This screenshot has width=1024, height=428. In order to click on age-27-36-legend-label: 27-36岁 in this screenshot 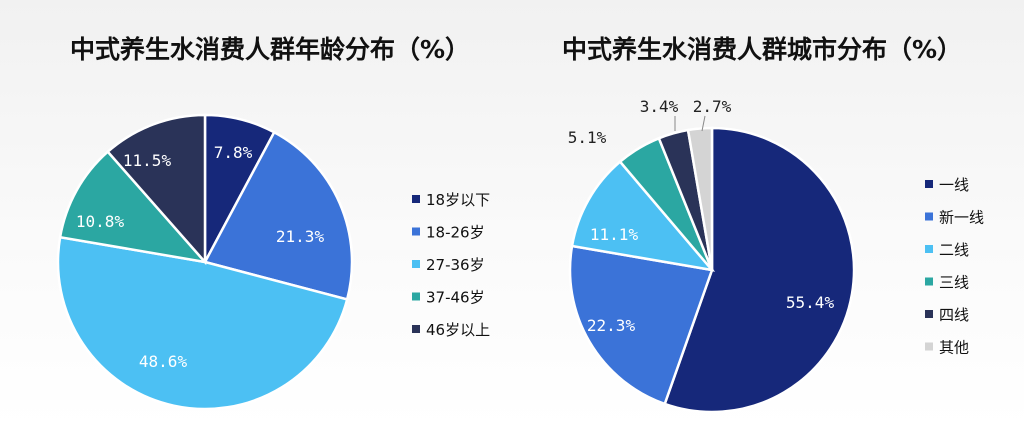, I will do `click(455, 265)`.